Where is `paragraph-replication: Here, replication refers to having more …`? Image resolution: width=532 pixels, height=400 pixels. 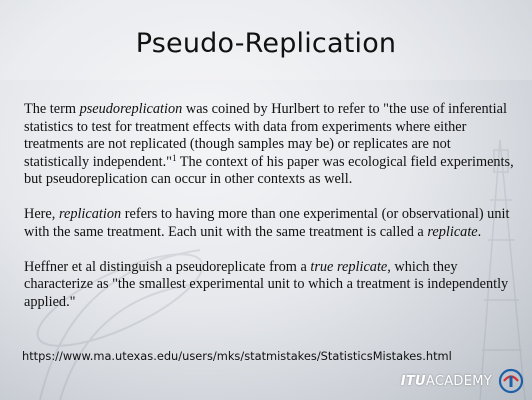 paragraph-replication: Here, replication refers to having more … is located at coordinates (267, 223).